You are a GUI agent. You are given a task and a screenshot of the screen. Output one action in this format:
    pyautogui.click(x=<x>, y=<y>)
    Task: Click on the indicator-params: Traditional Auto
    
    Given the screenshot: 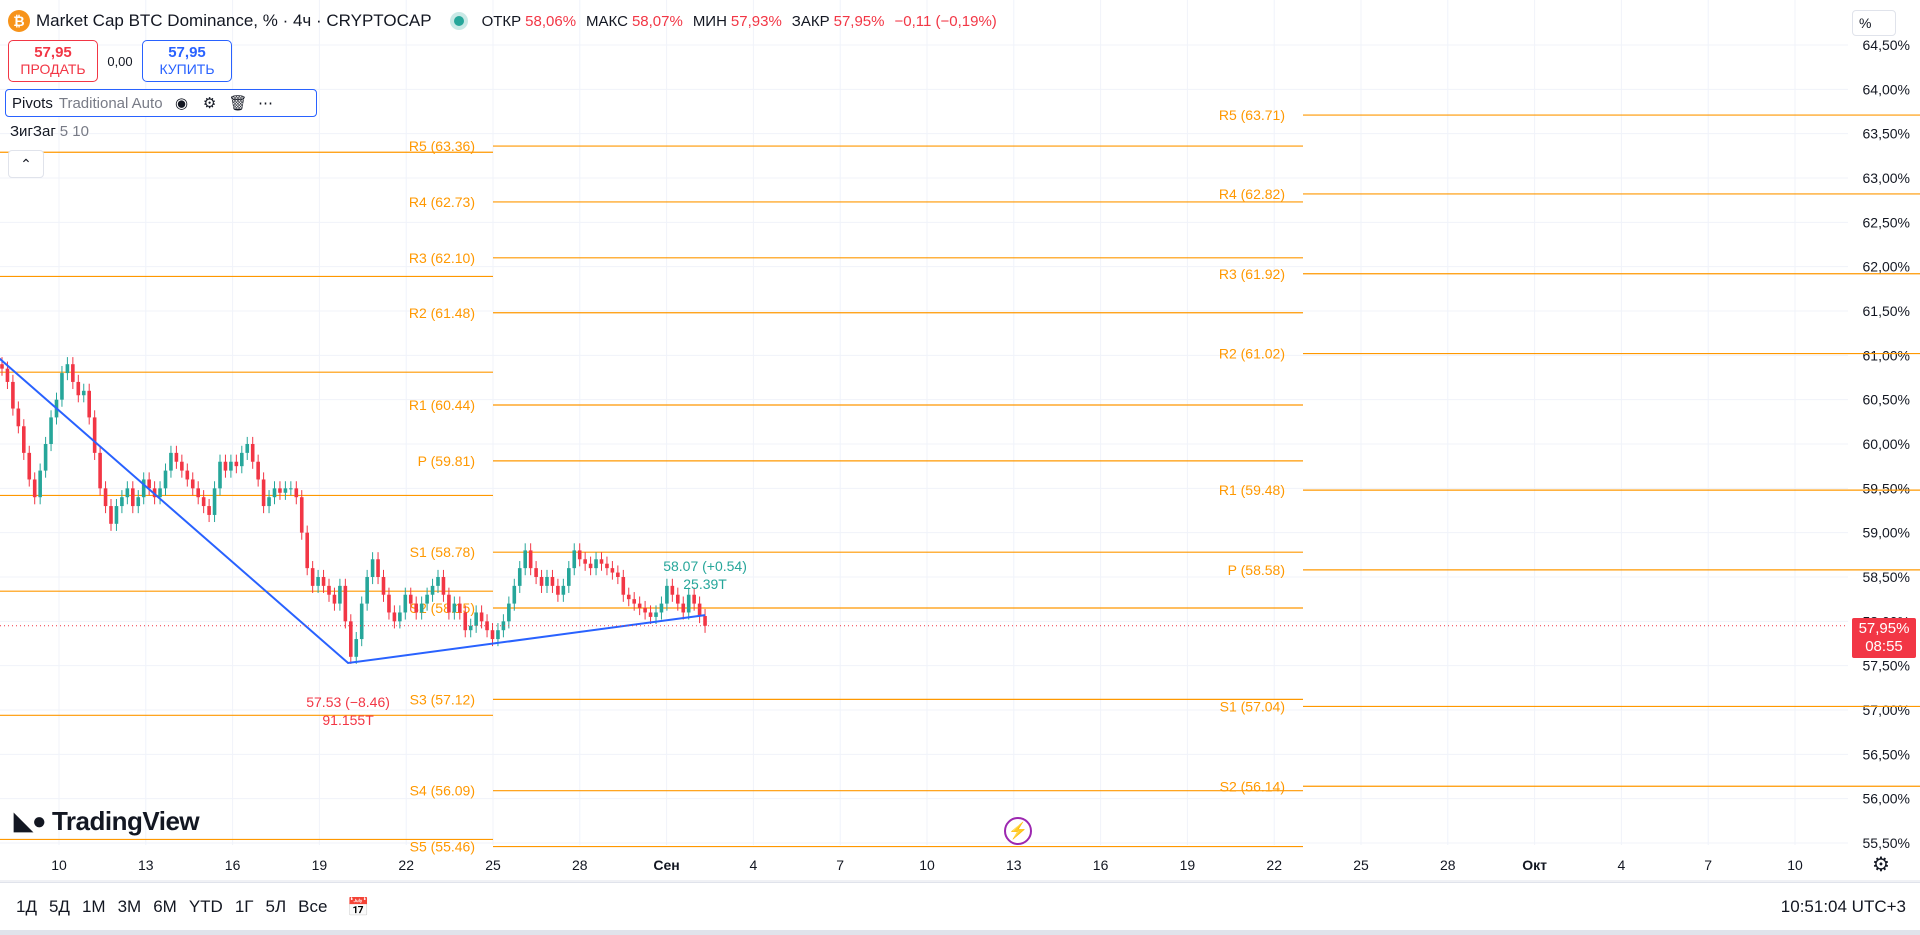 What is the action you would take?
    pyautogui.click(x=110, y=103)
    